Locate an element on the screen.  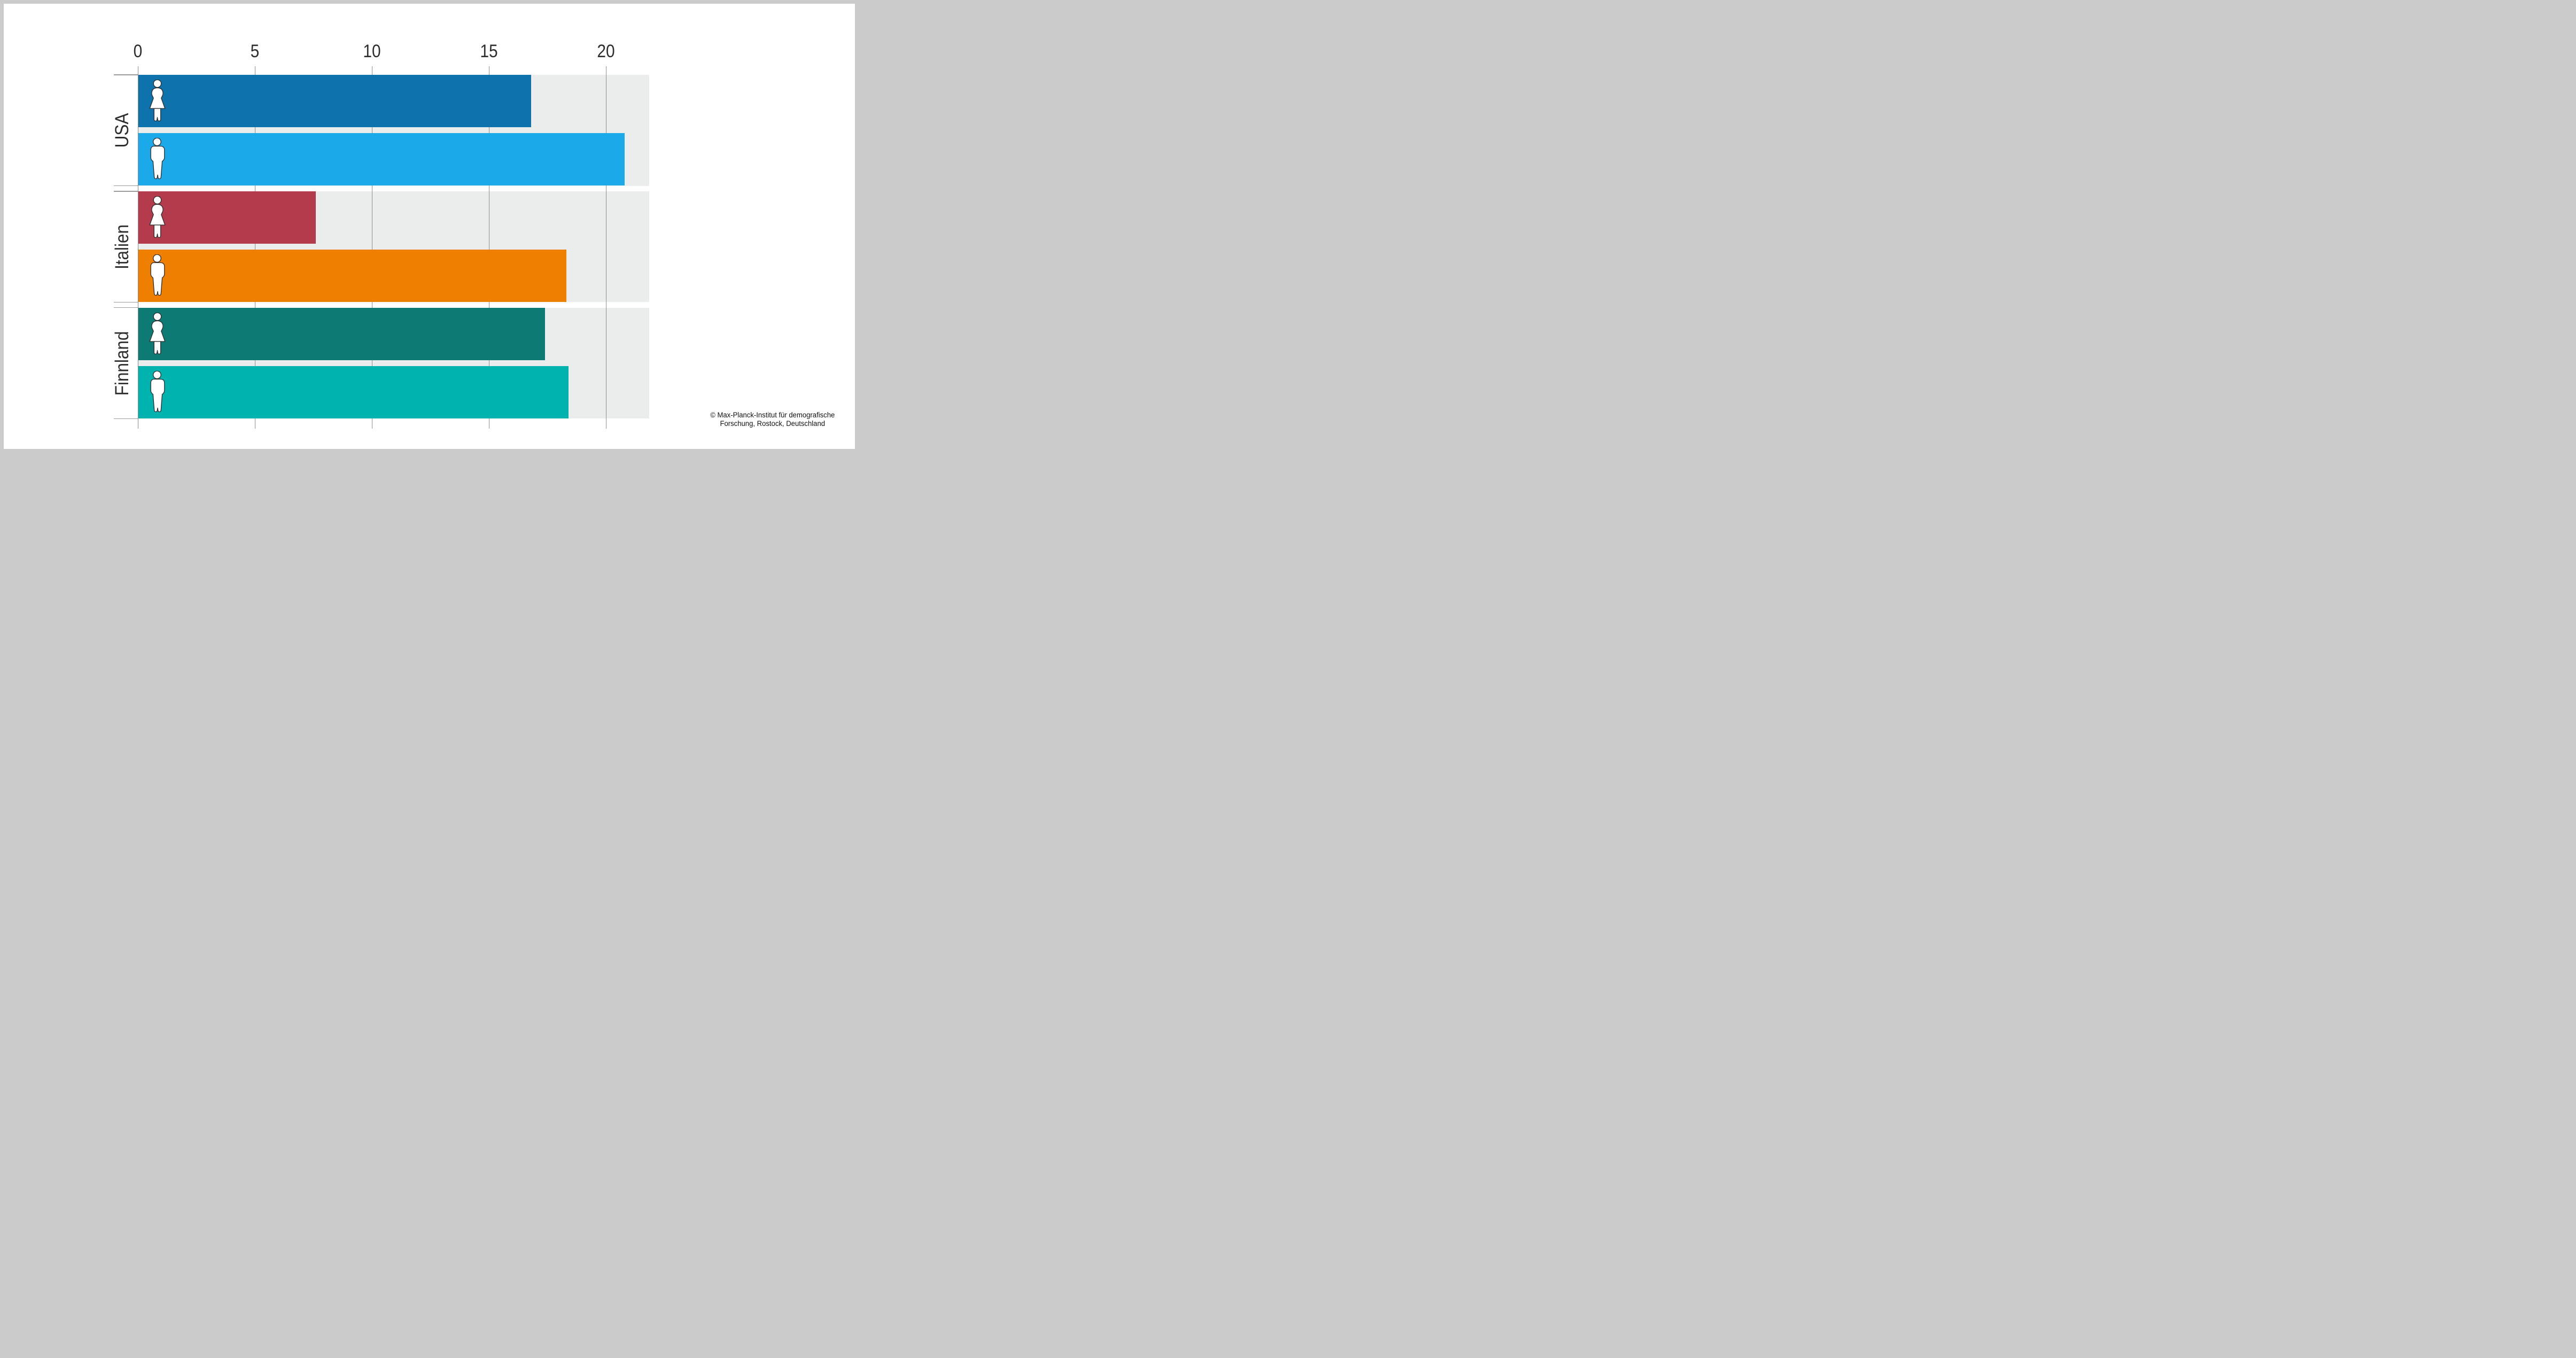
x-axis-tick-label-15: 15 is located at coordinates (489, 51).